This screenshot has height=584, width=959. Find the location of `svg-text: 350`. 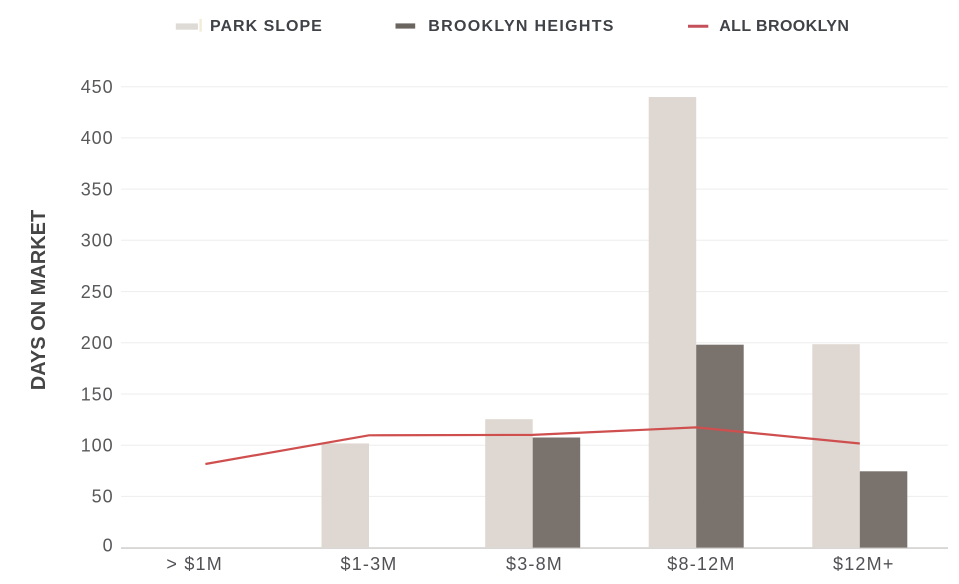

svg-text: 350 is located at coordinates (97, 189).